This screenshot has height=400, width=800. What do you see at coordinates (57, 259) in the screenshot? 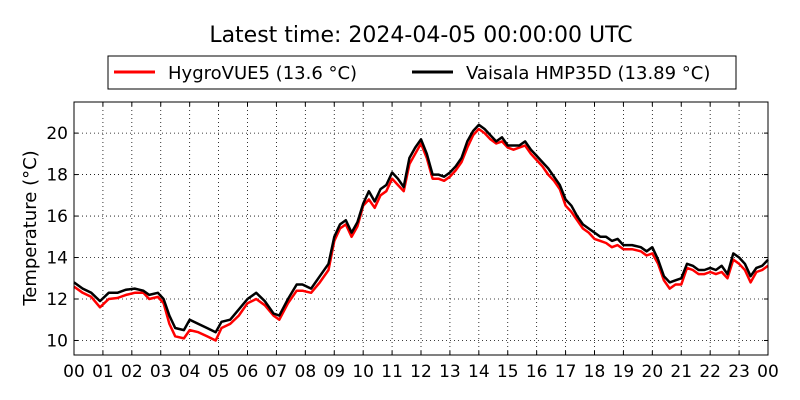
I see `y-tick-label: 14` at bounding box center [57, 259].